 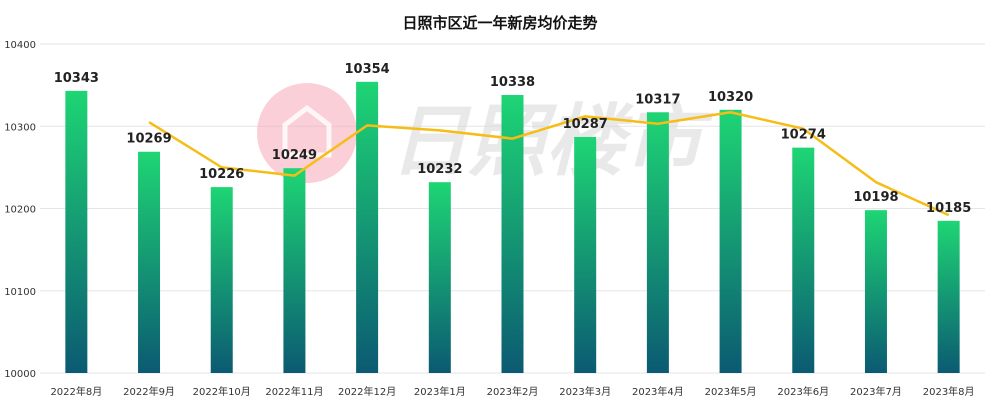 I want to click on data-label: 10343, so click(x=76, y=78).